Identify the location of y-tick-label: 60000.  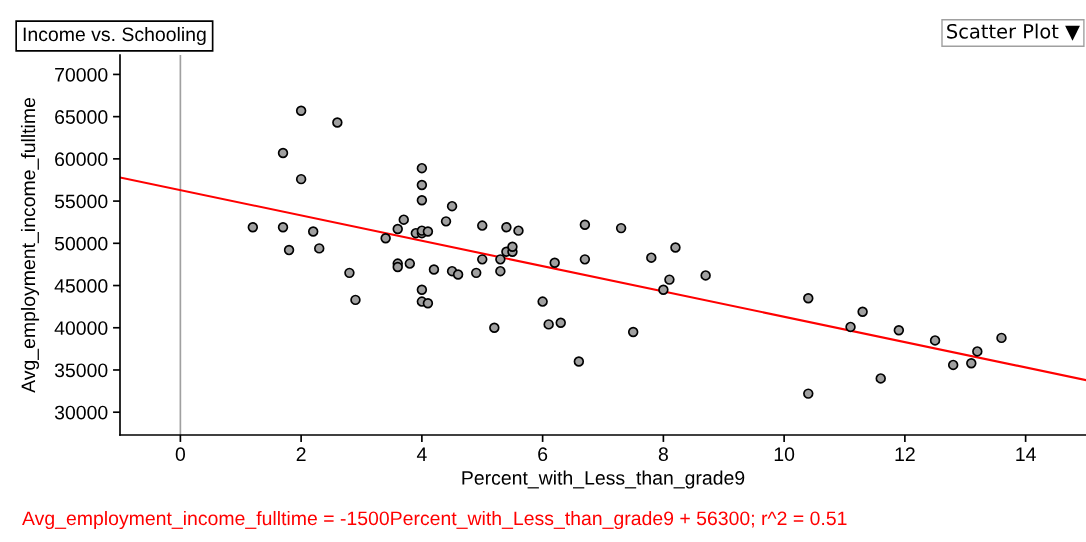
(81, 159).